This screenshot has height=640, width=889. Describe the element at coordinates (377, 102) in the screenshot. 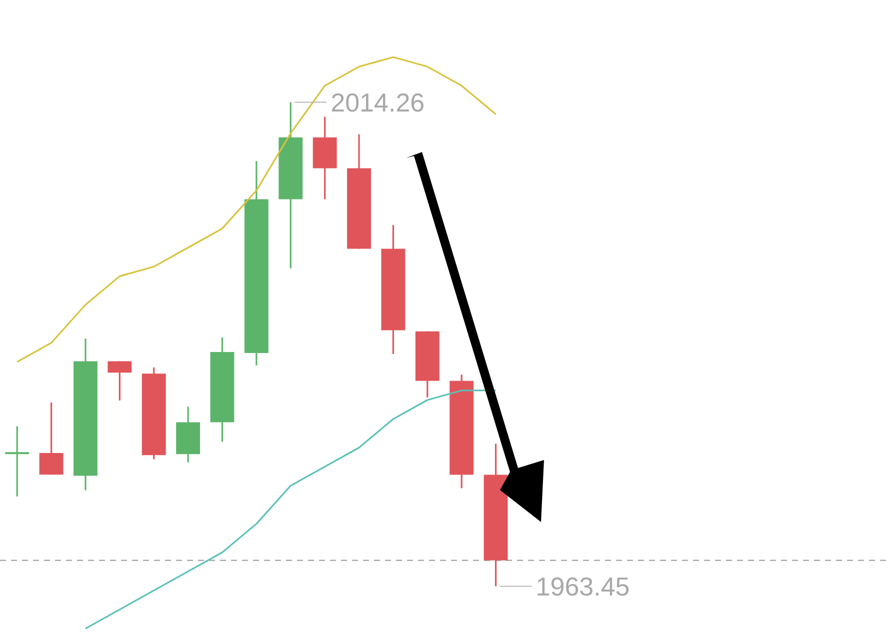

I see `annotation: 2014.26` at that location.